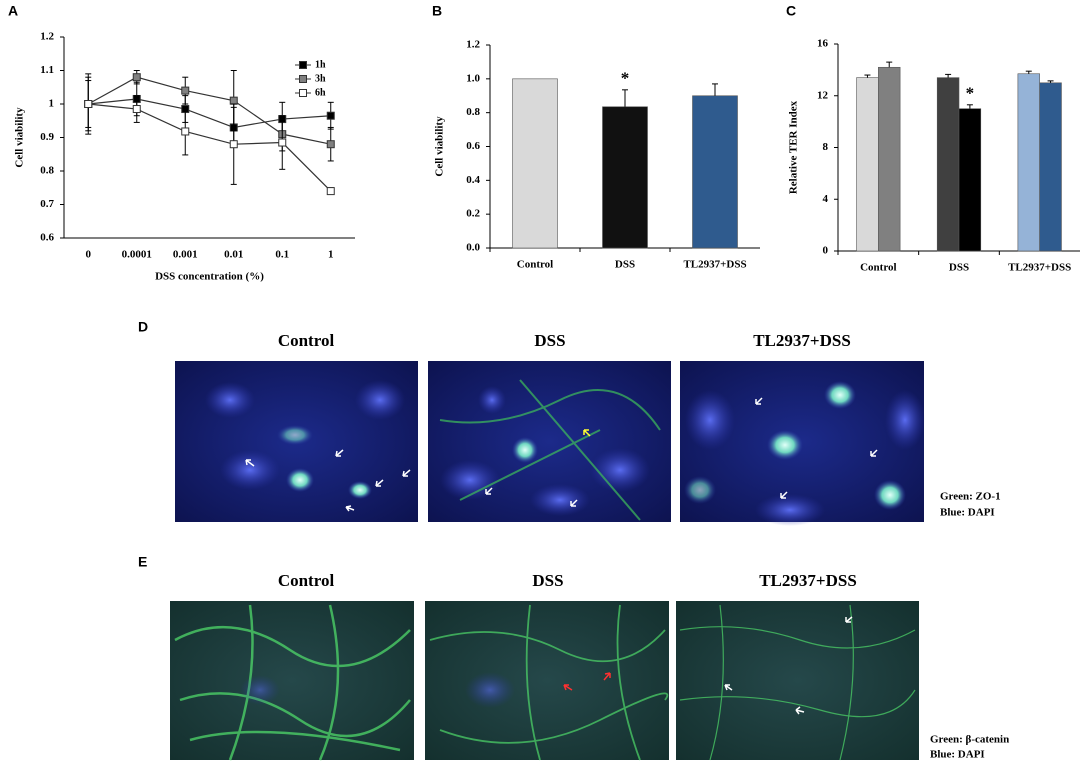 The height and width of the screenshot is (763, 1084). What do you see at coordinates (142, 562) in the screenshot?
I see `panel-letter: E` at bounding box center [142, 562].